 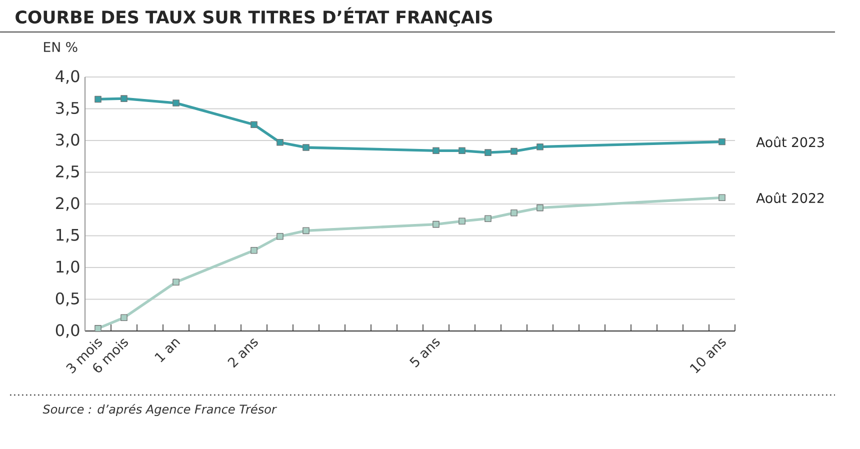 I want to click on chart-title: COURBE DES TAUX SUR TITRES D’ÉTAT FRANÇAIS, so click(x=254, y=17).